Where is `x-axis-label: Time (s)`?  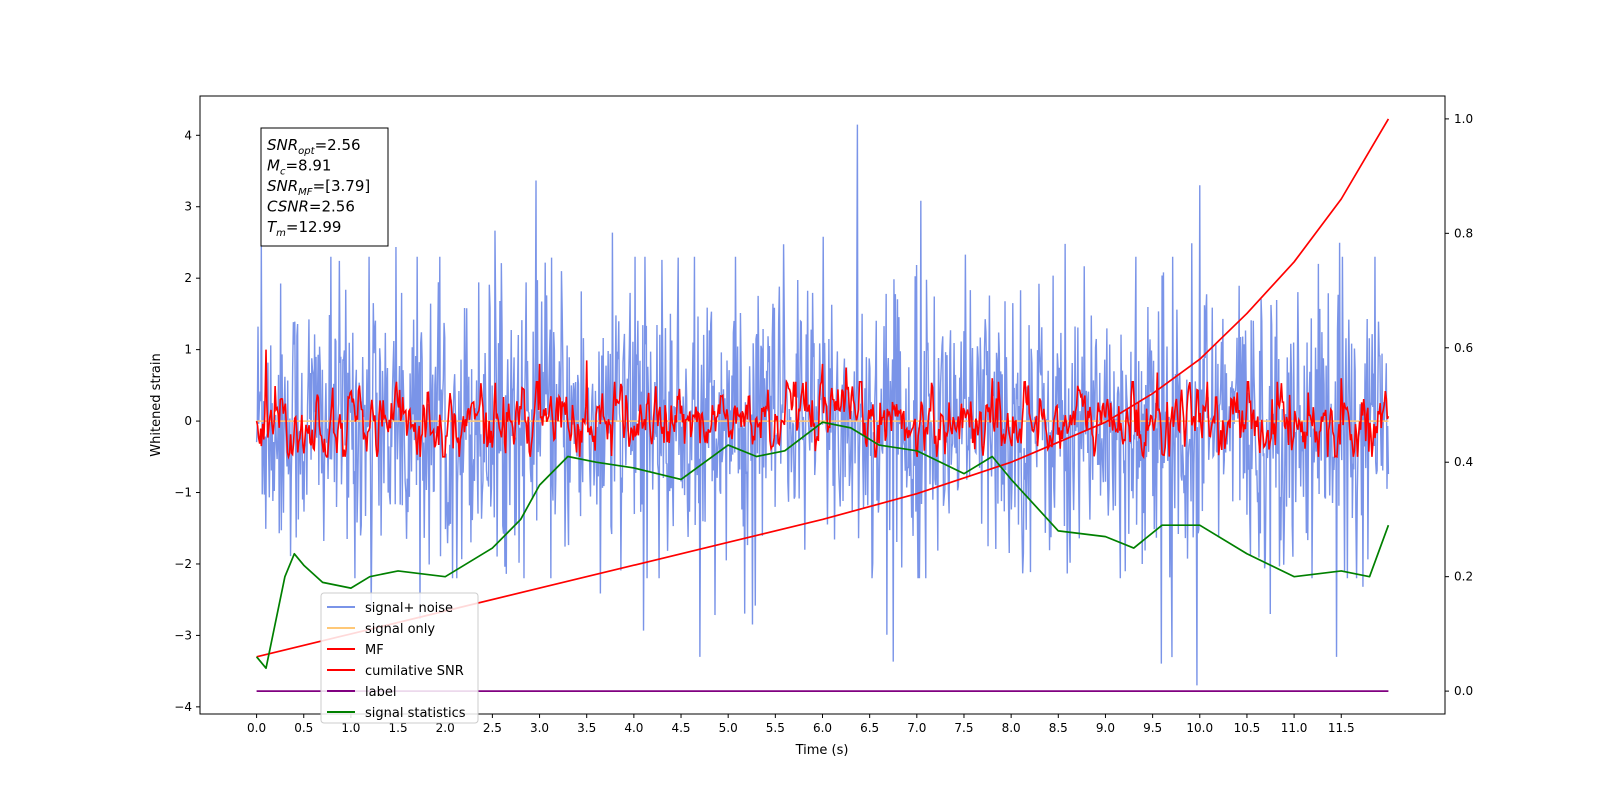
x-axis-label: Time (s) is located at coordinates (822, 750).